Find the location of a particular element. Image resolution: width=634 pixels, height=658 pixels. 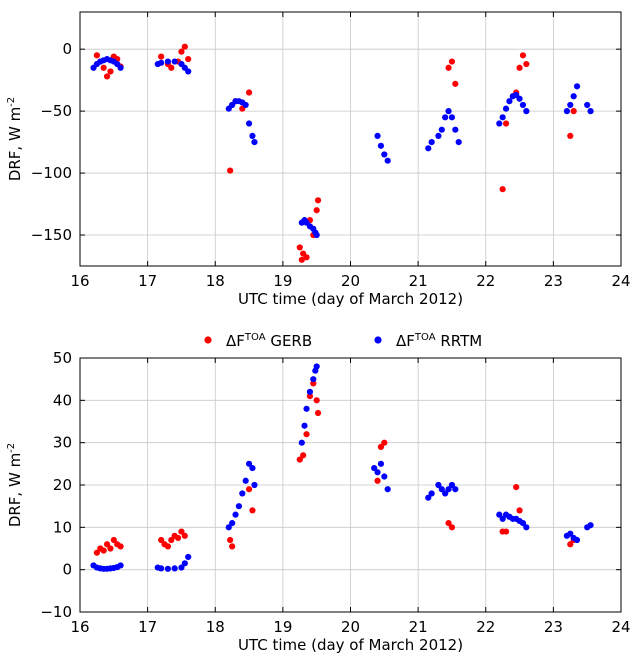

legend-label-0: ΔFTOA GERB is located at coordinates (269, 341).